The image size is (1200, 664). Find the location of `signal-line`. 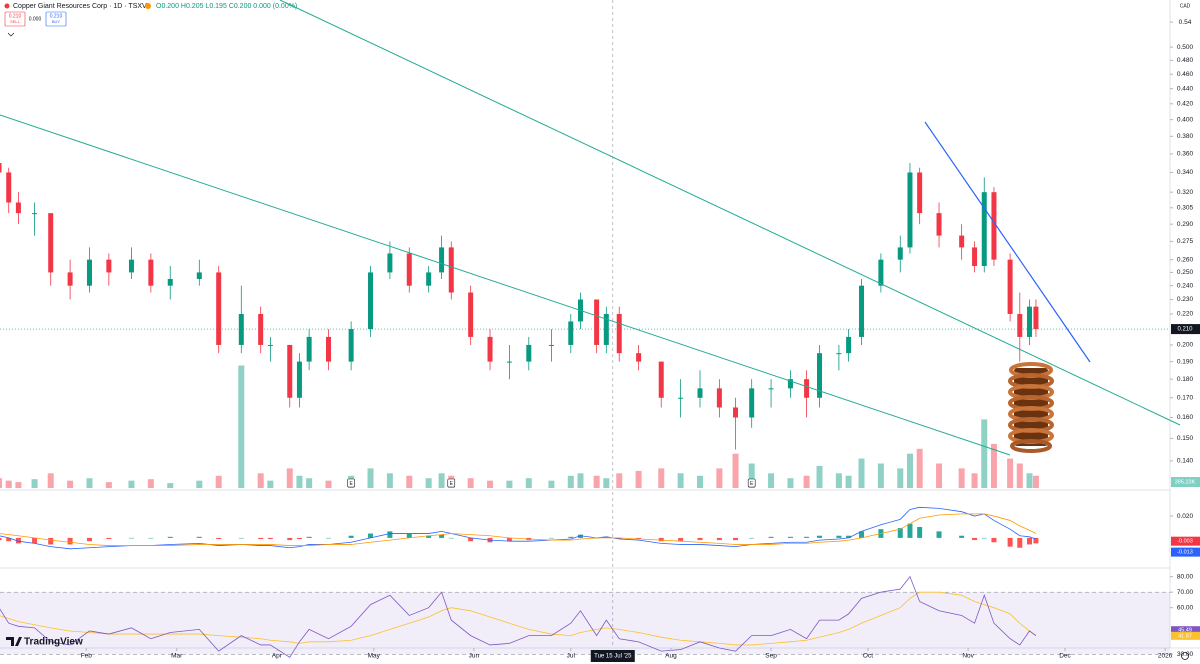

signal-line is located at coordinates (518, 529).